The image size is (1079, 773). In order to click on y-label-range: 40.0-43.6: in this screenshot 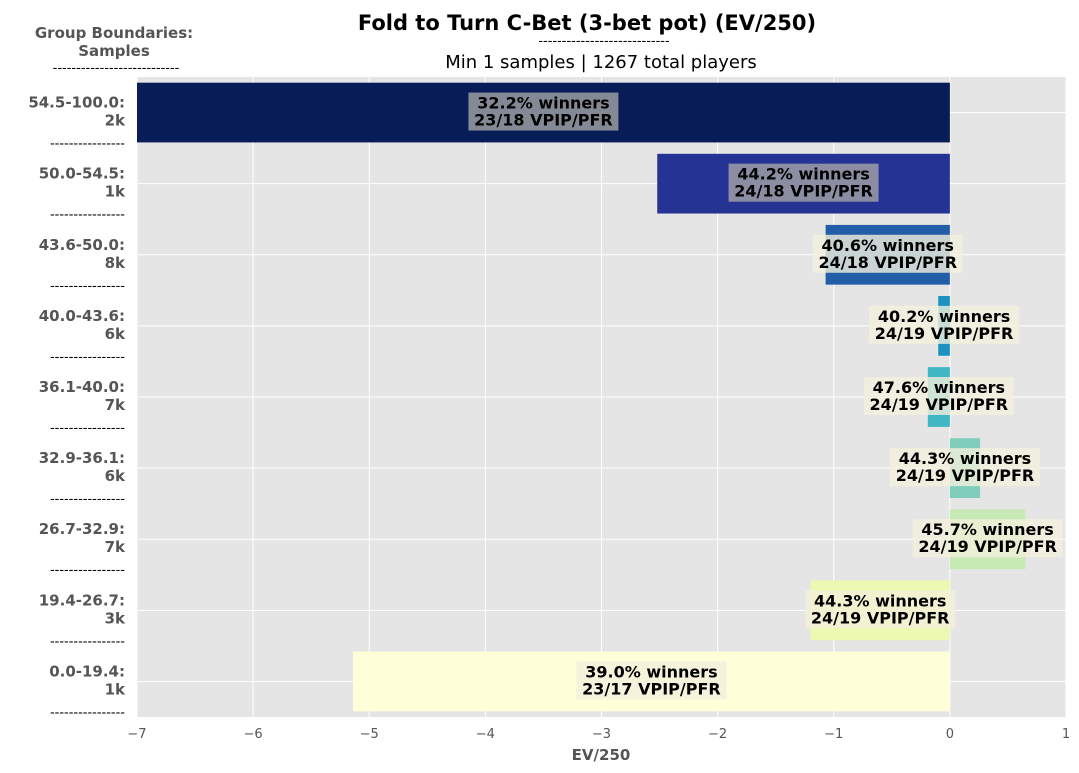, I will do `click(82, 316)`.